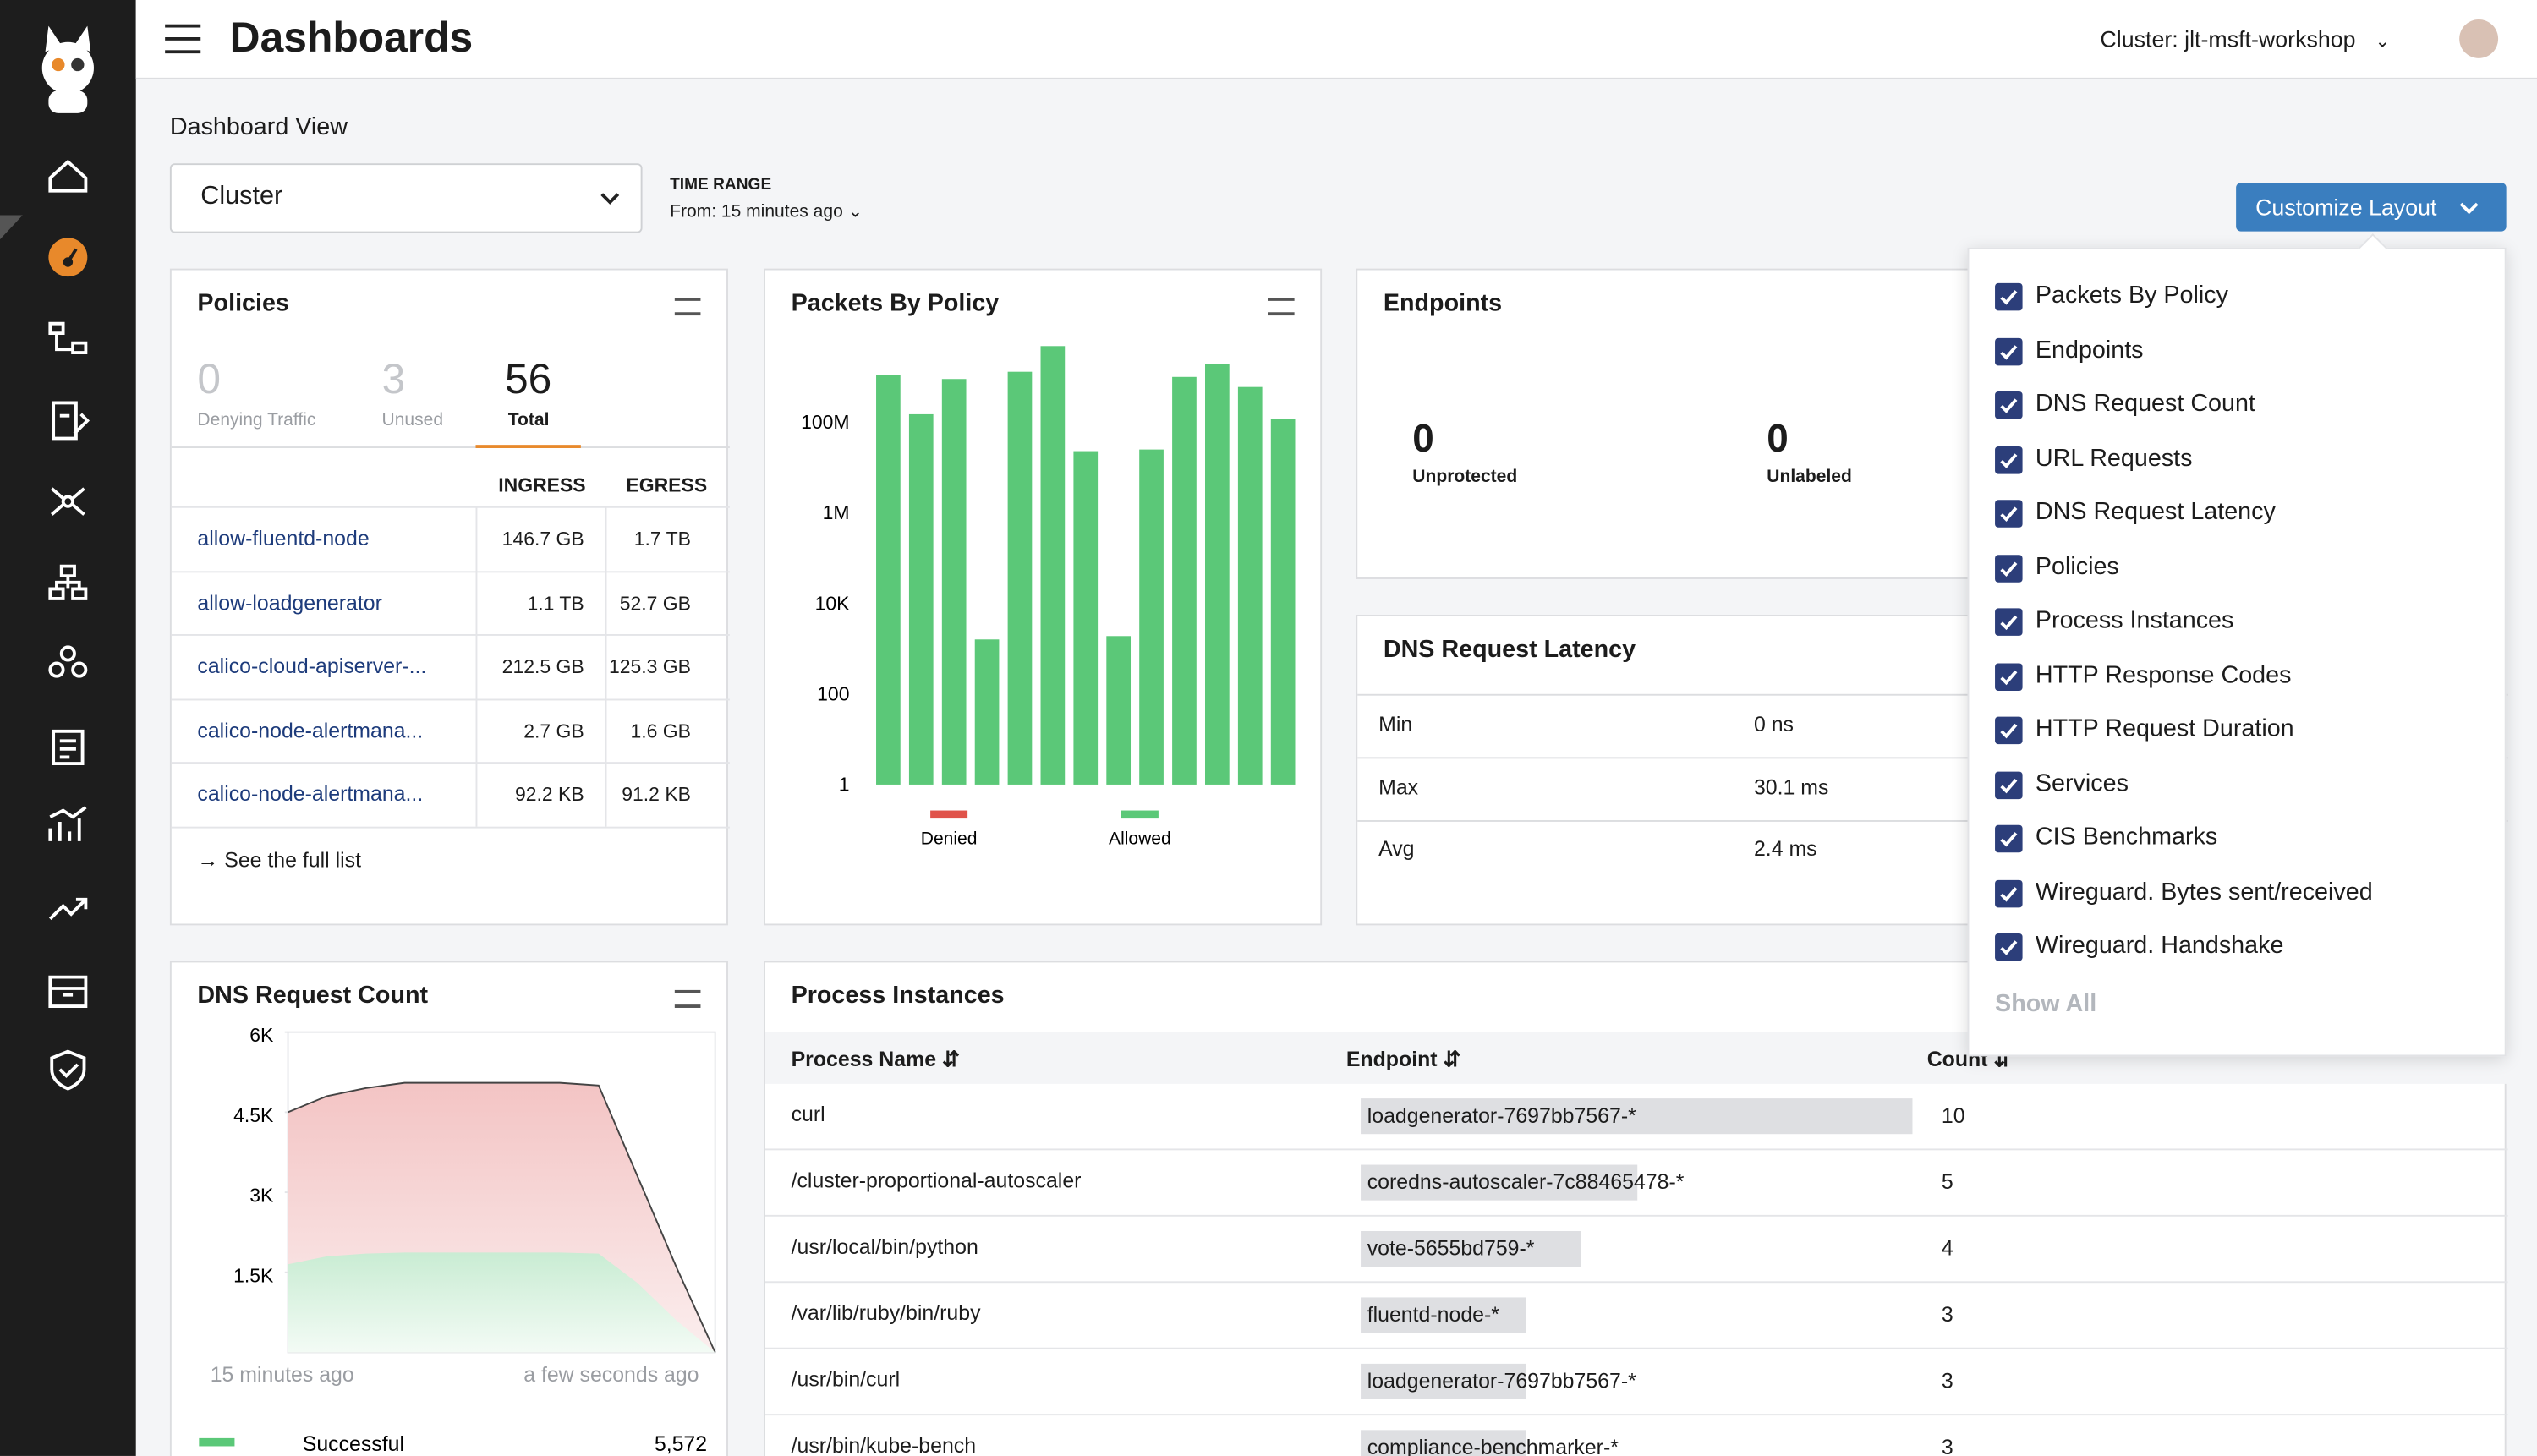  Describe the element at coordinates (2237, 948) in the screenshot. I see `menu-item: Wireguard. Handshake` at that location.